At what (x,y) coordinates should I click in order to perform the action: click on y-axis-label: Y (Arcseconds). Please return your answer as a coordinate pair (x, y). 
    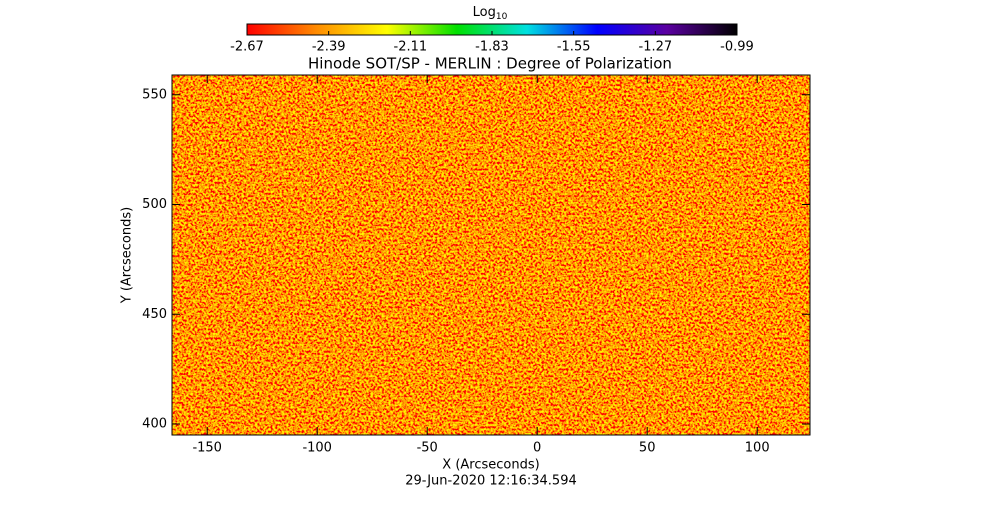
    Looking at the image, I should click on (127, 255).